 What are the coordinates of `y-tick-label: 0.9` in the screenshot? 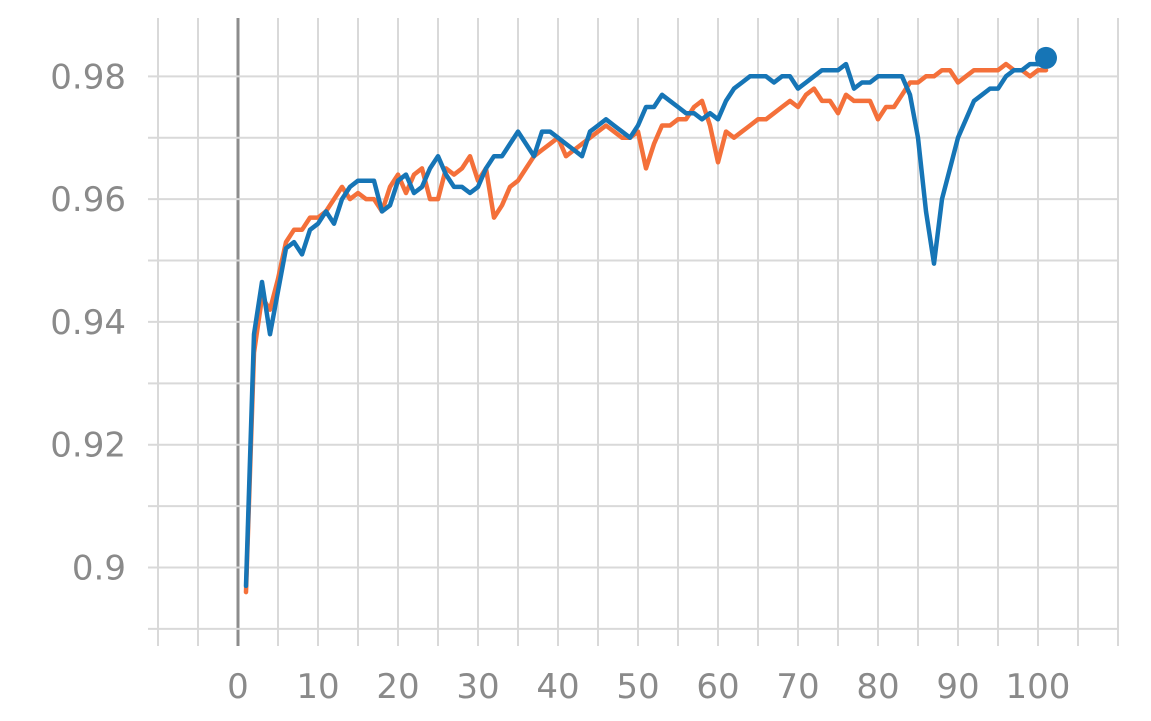 It's located at (99, 569).